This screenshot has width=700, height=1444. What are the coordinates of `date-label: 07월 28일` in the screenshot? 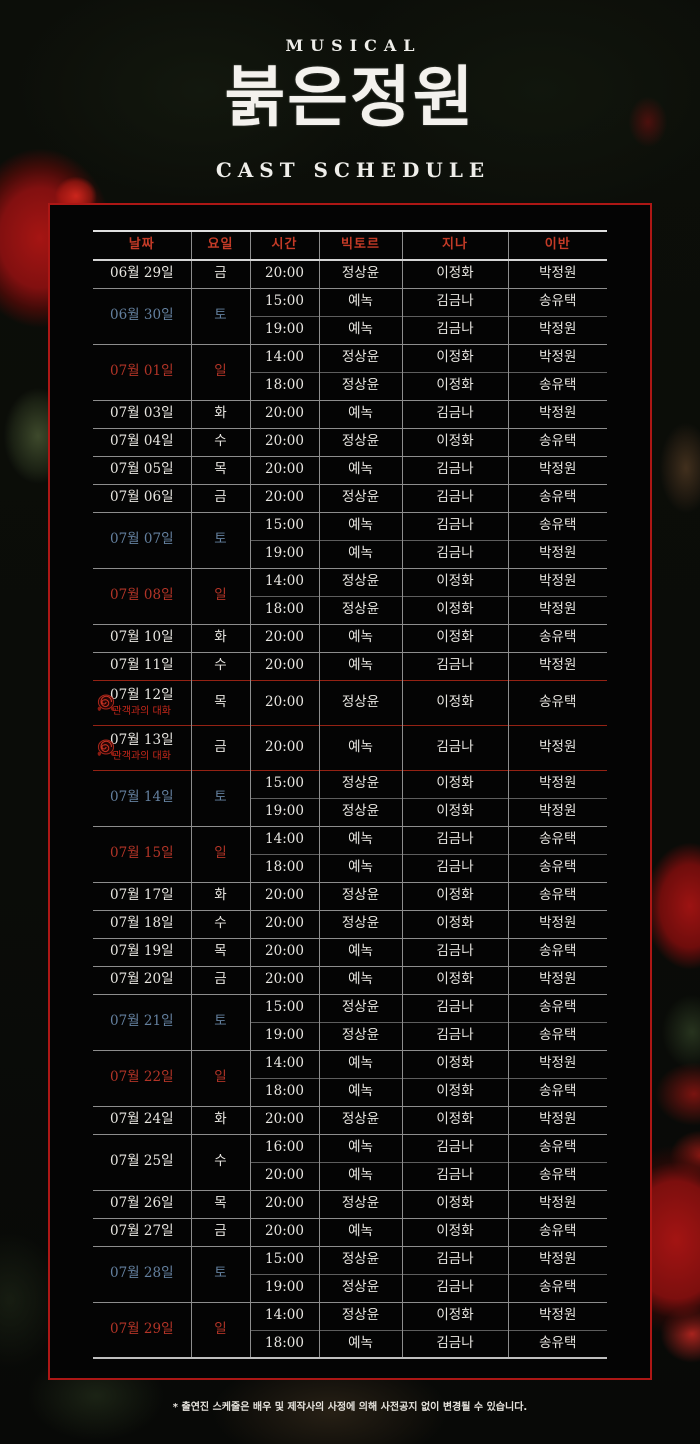 It's located at (142, 1273).